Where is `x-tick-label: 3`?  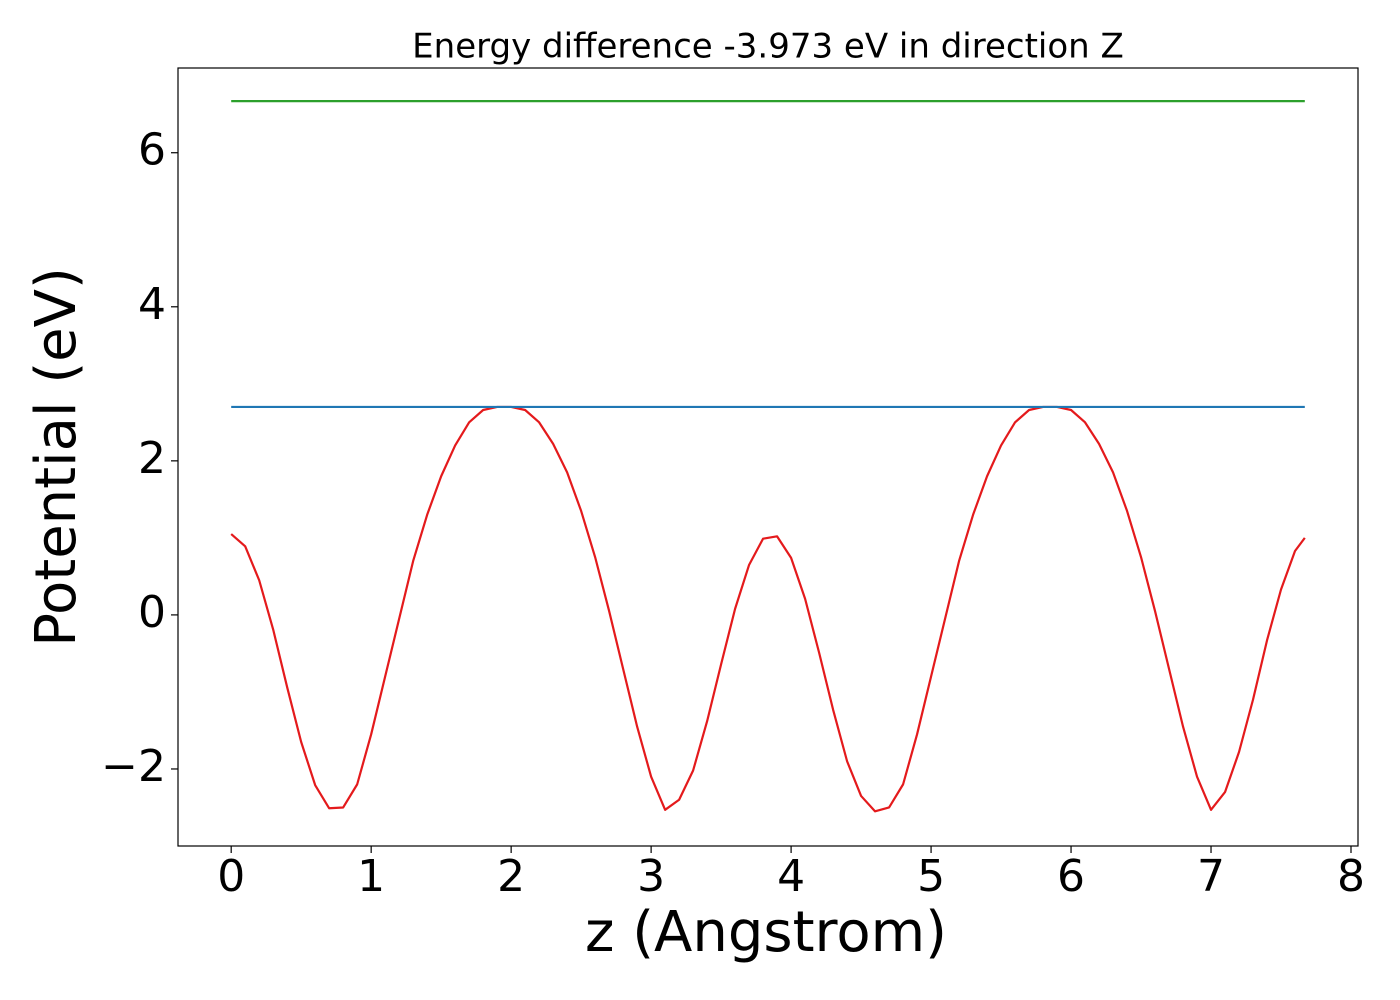
x-tick-label: 3 is located at coordinates (651, 876).